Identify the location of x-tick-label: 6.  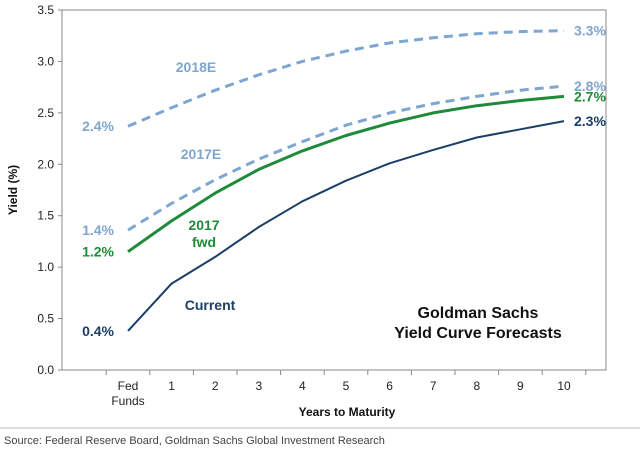
(389, 386).